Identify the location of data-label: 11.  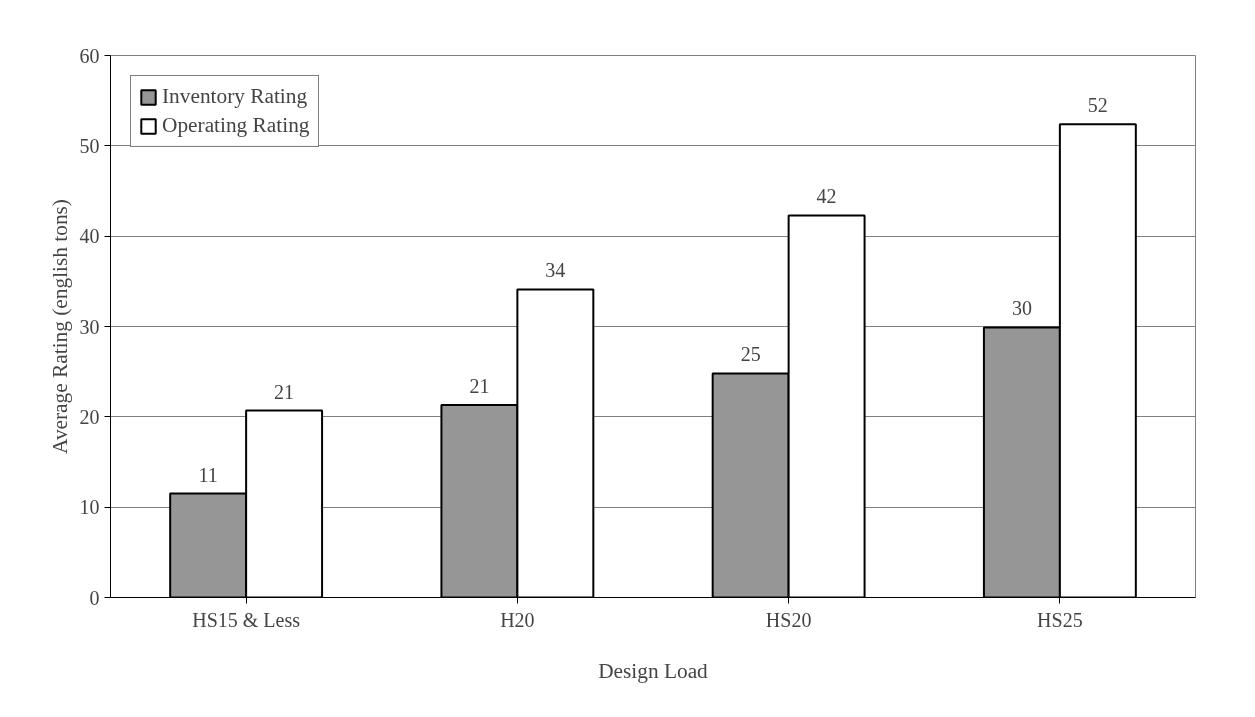
(208, 474).